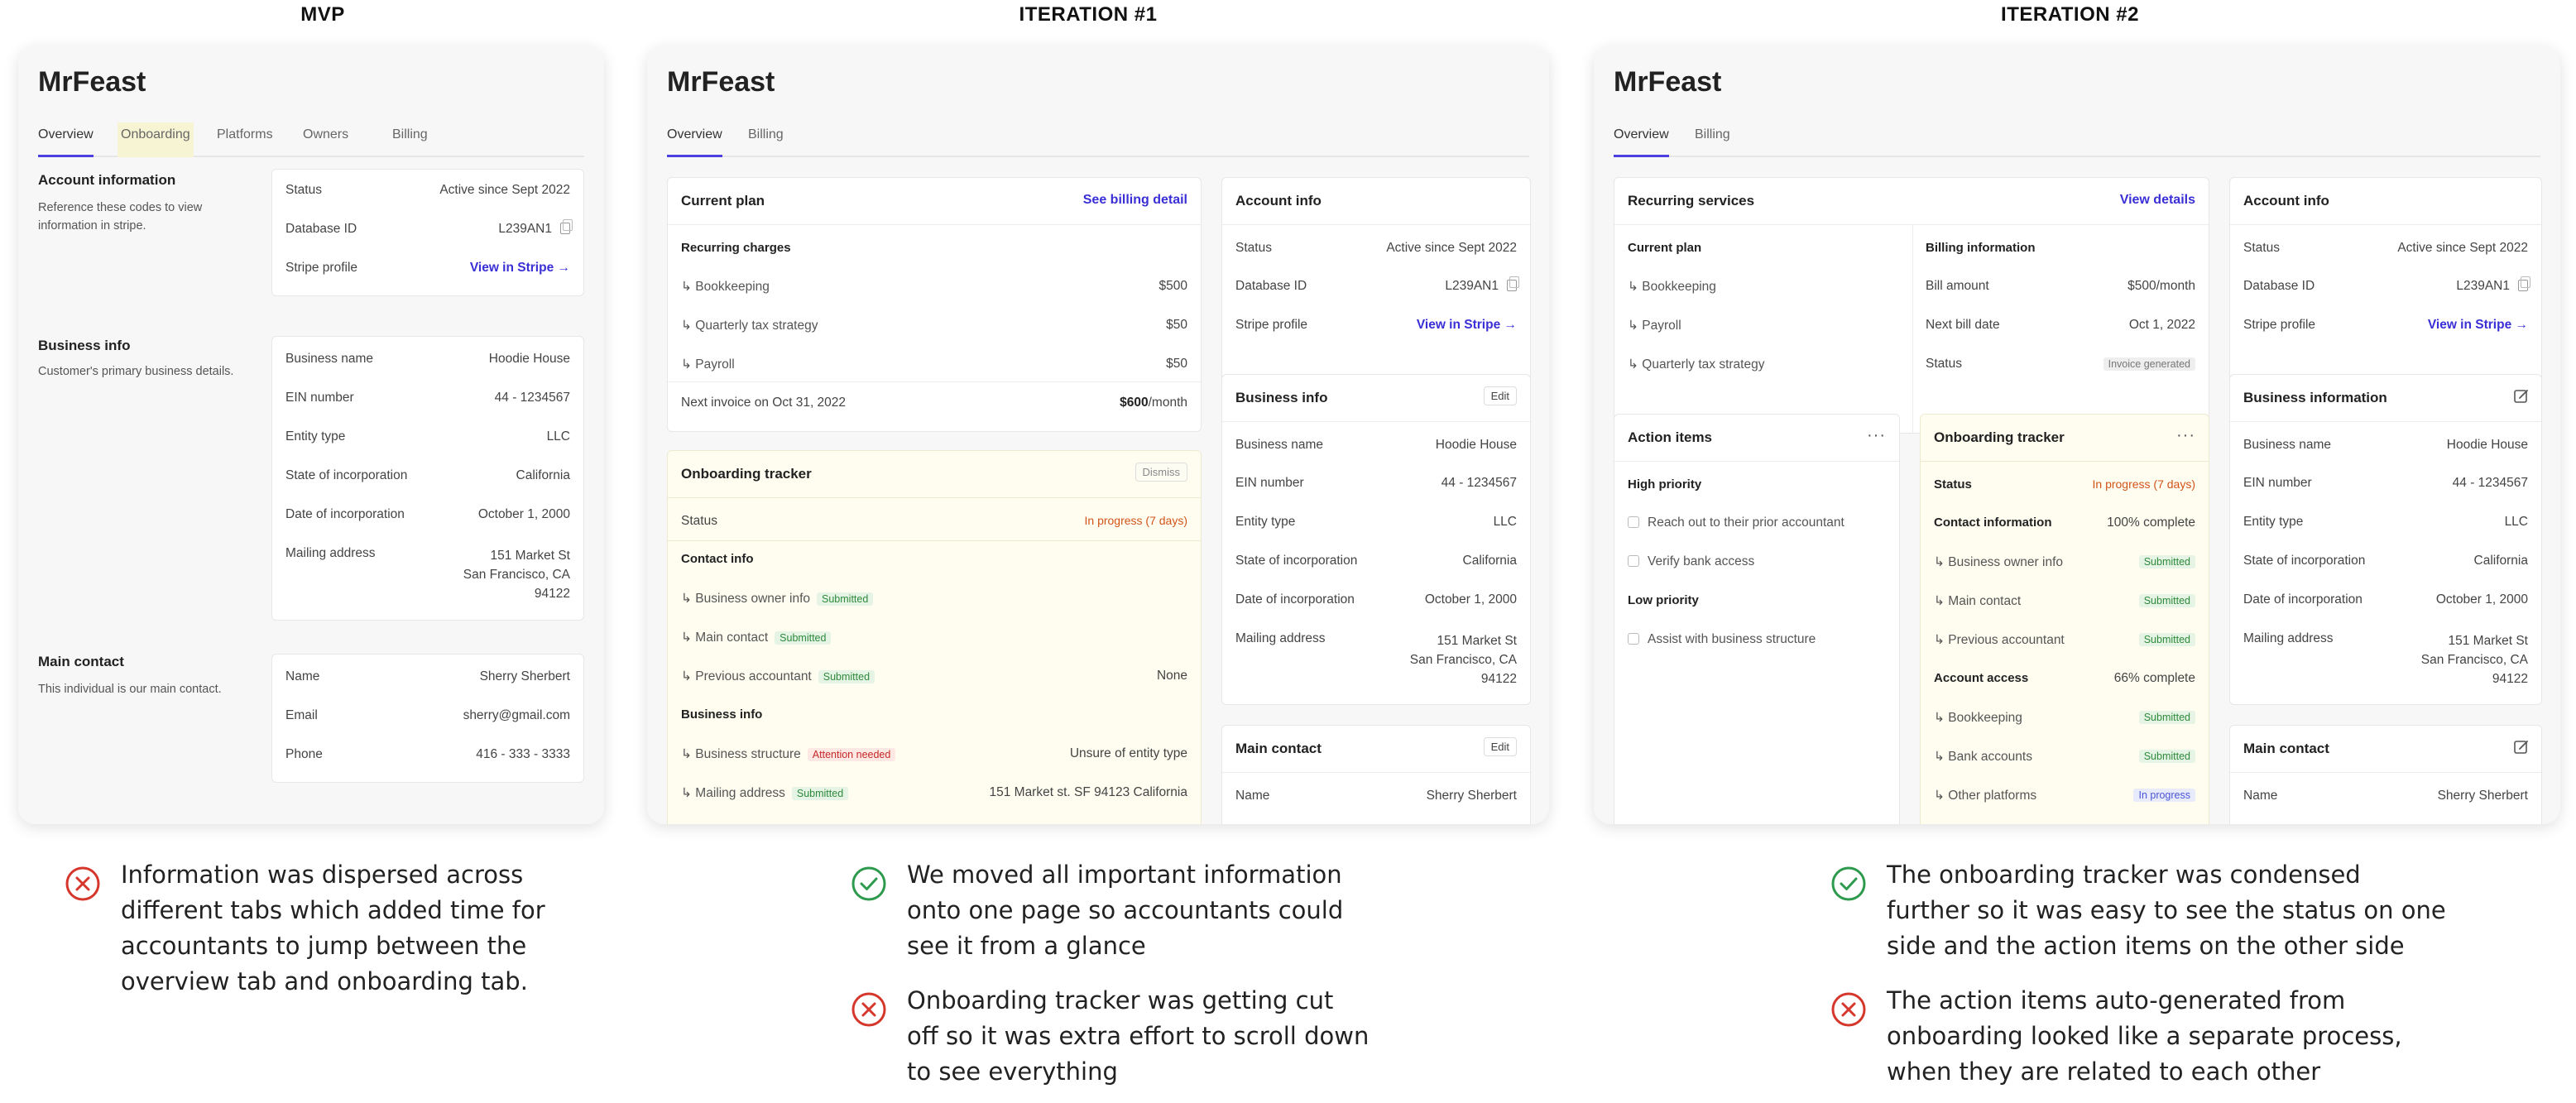 This screenshot has height=1103, width=2576. I want to click on line-item-amount: $500, so click(1173, 286).